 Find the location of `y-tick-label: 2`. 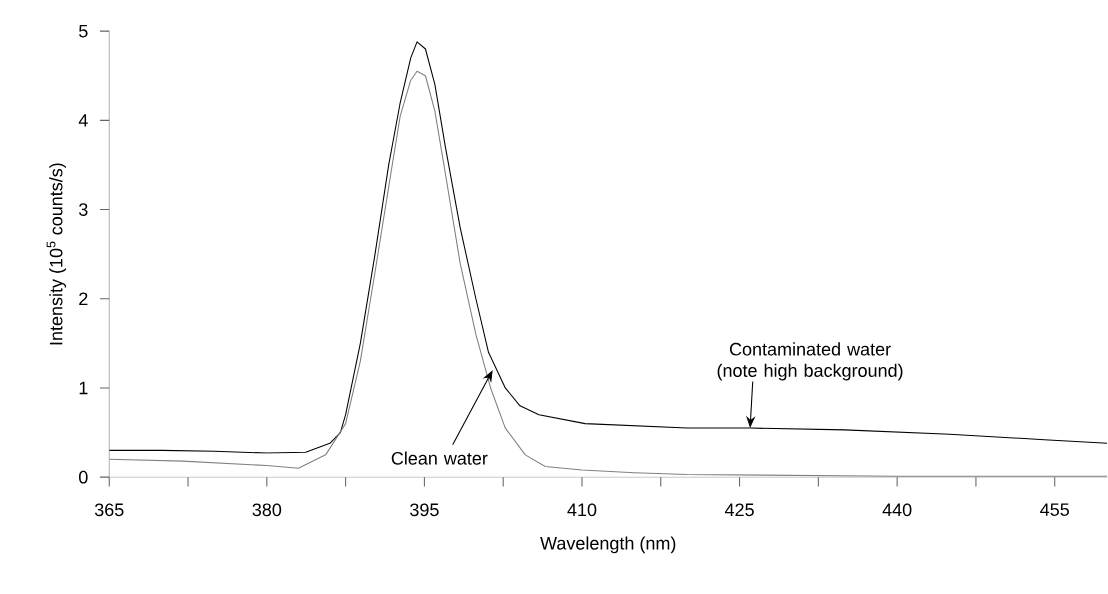

y-tick-label: 2 is located at coordinates (83, 299).